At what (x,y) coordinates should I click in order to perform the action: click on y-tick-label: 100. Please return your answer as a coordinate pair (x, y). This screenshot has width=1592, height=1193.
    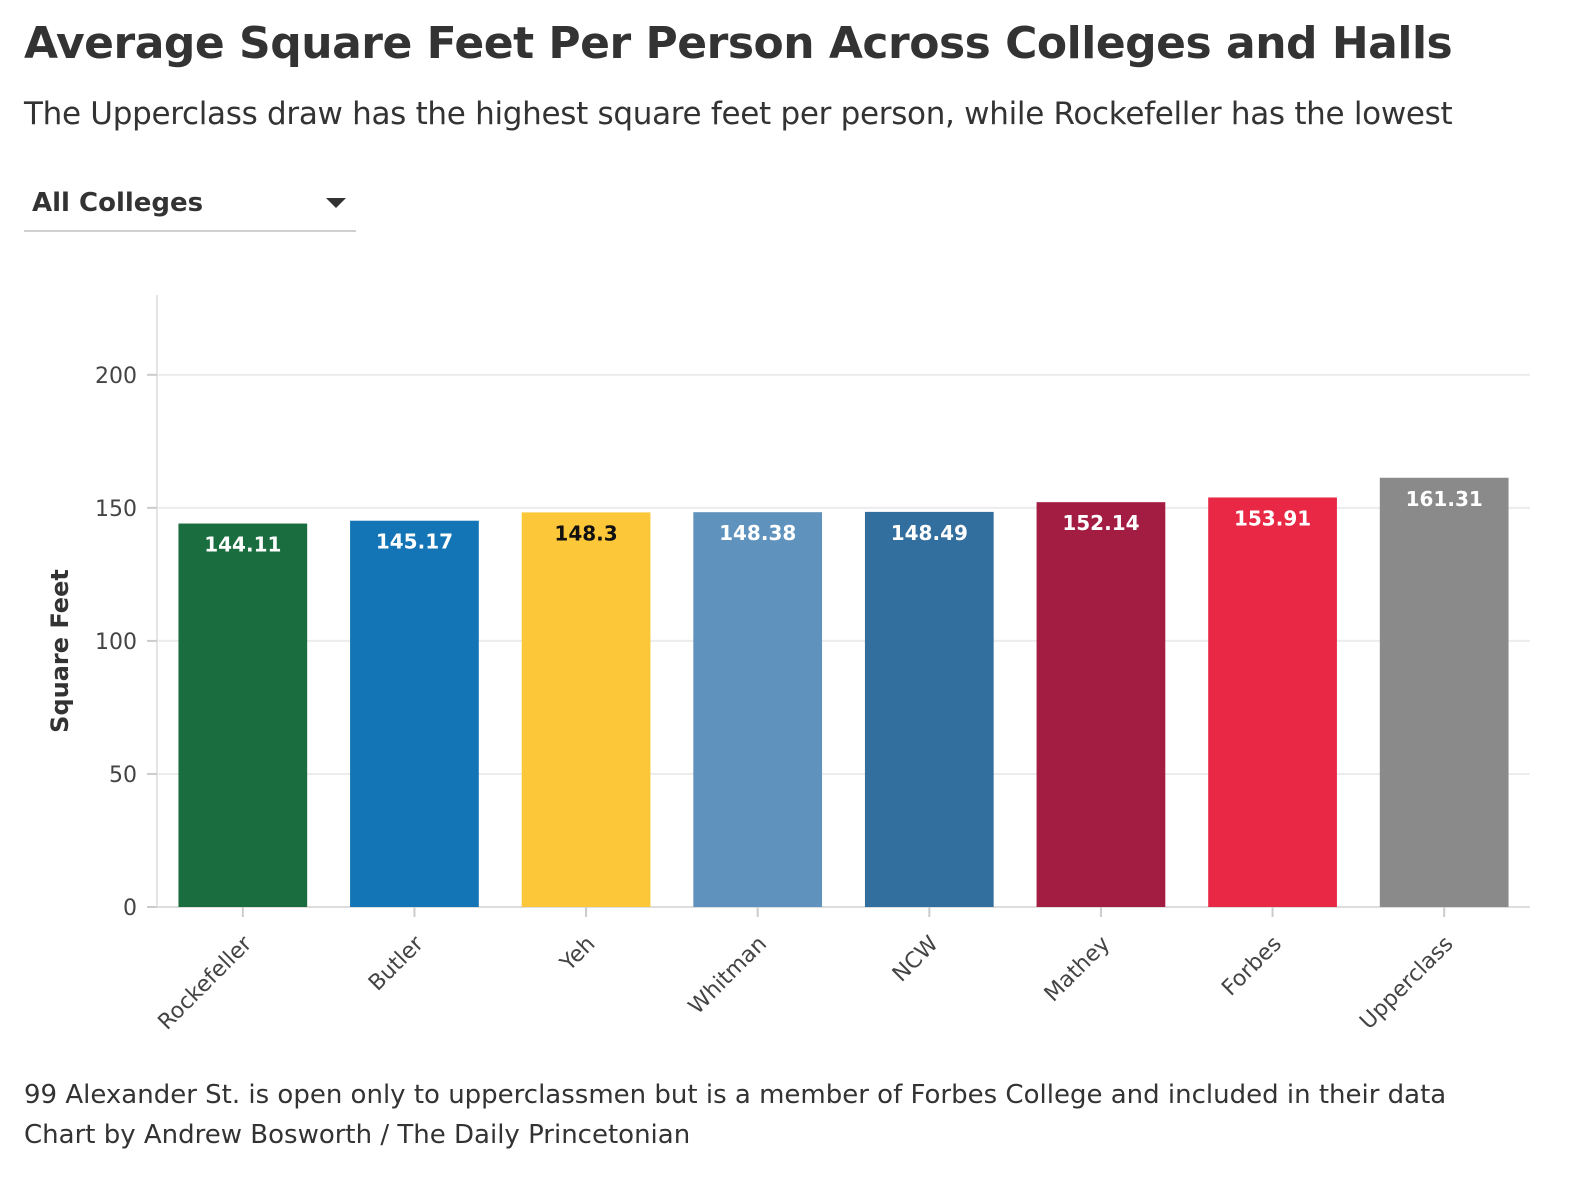
    Looking at the image, I should click on (116, 642).